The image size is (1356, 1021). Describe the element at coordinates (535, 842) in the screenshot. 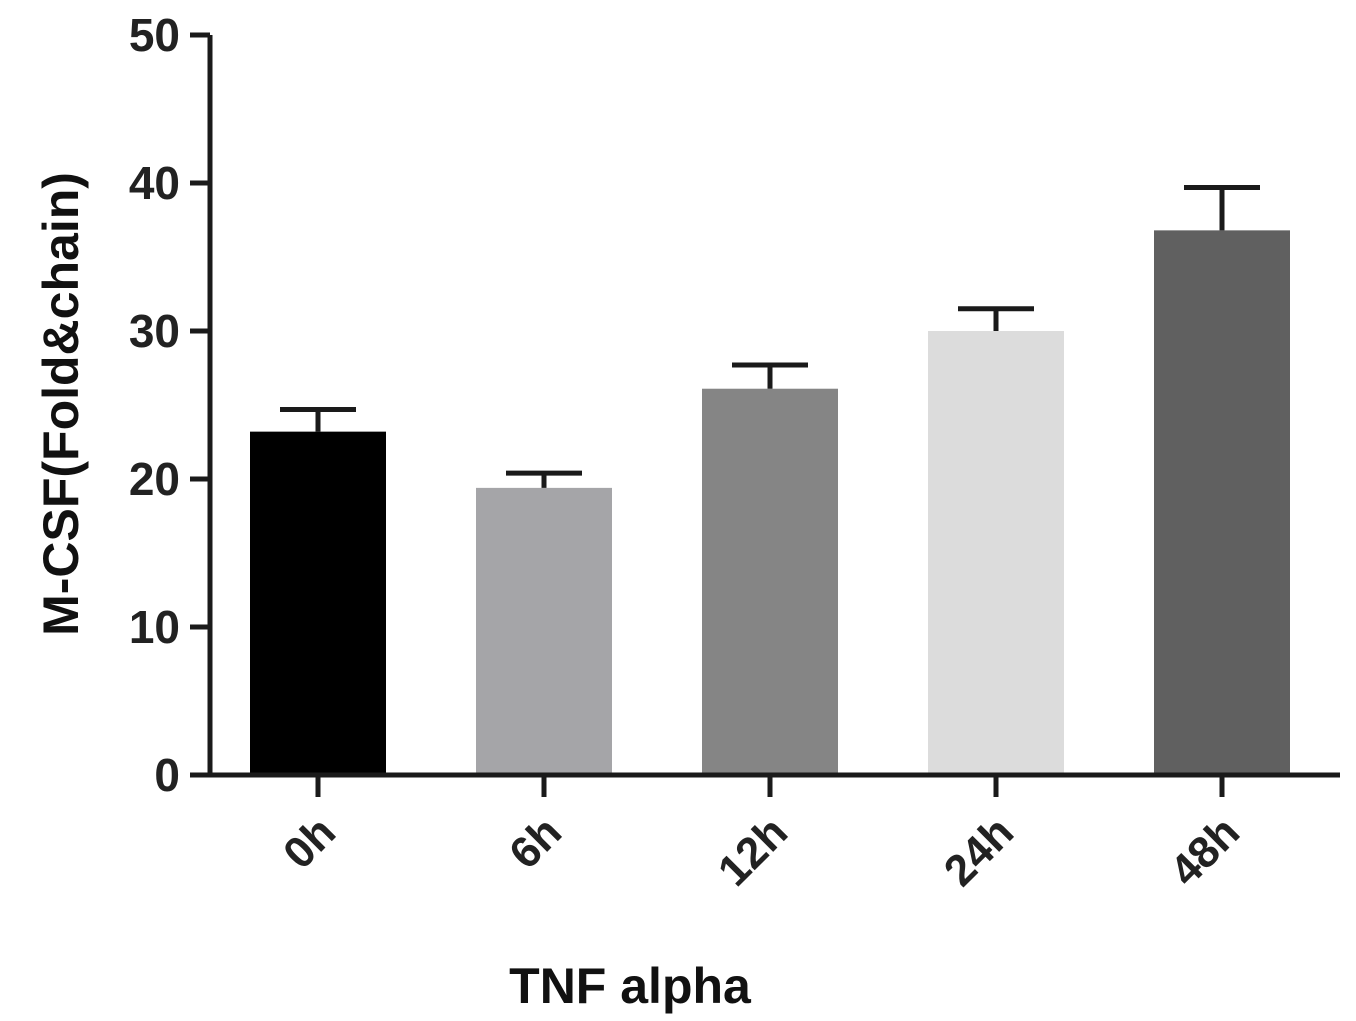

I see `x-tick-label: 6h` at that location.